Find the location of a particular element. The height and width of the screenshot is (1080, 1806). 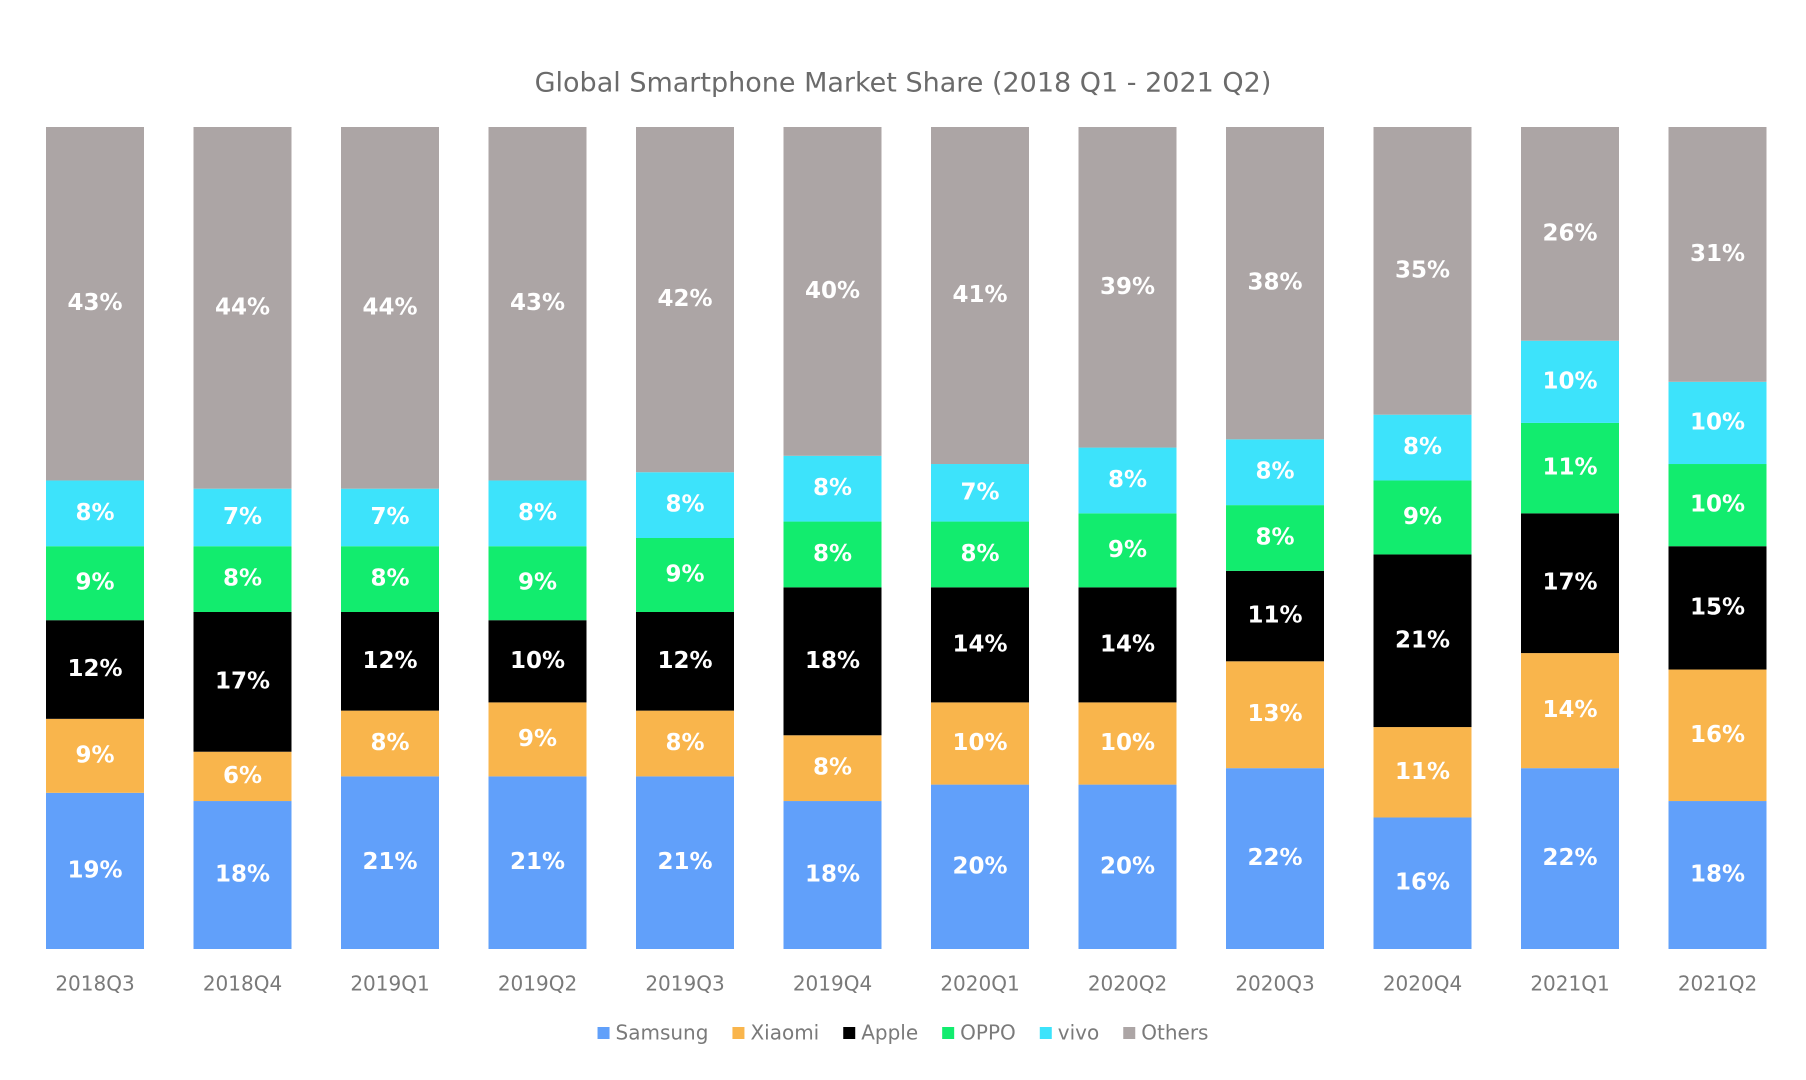

x-tick-label: 2020Q3 is located at coordinates (1274, 984).